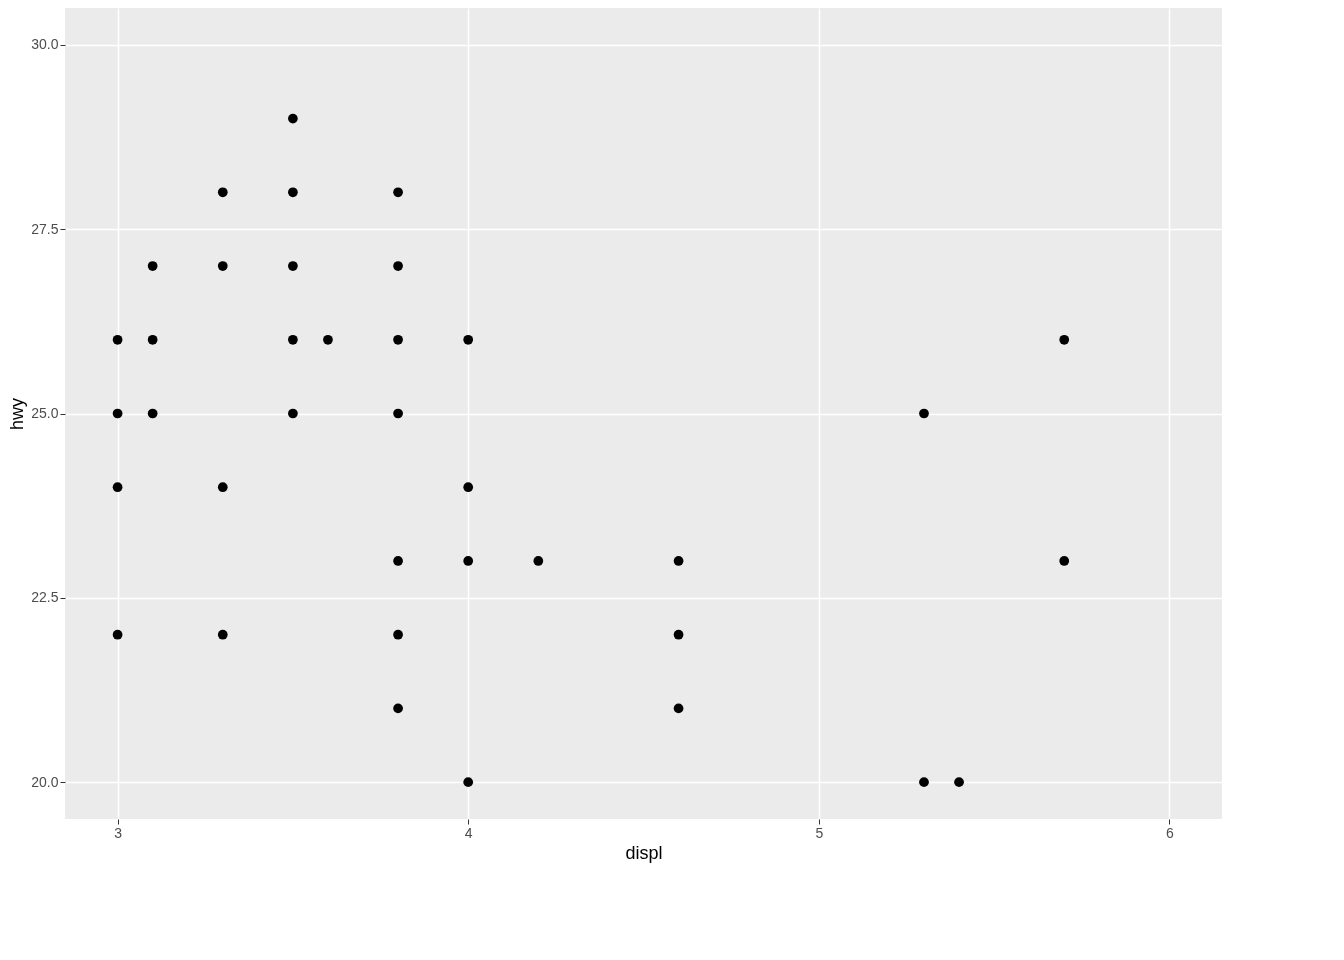  What do you see at coordinates (17, 414) in the screenshot?
I see `y-axis-title: hwy` at bounding box center [17, 414].